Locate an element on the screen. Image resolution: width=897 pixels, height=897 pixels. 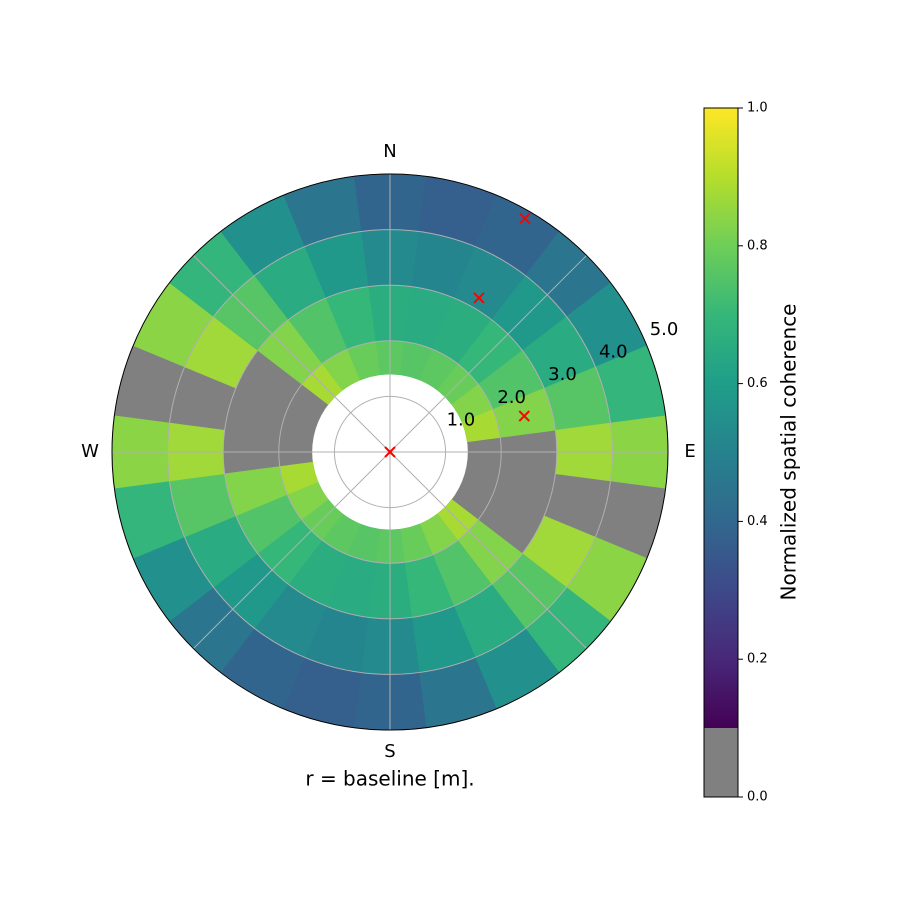
colorbar-mask is located at coordinates (721, 762).